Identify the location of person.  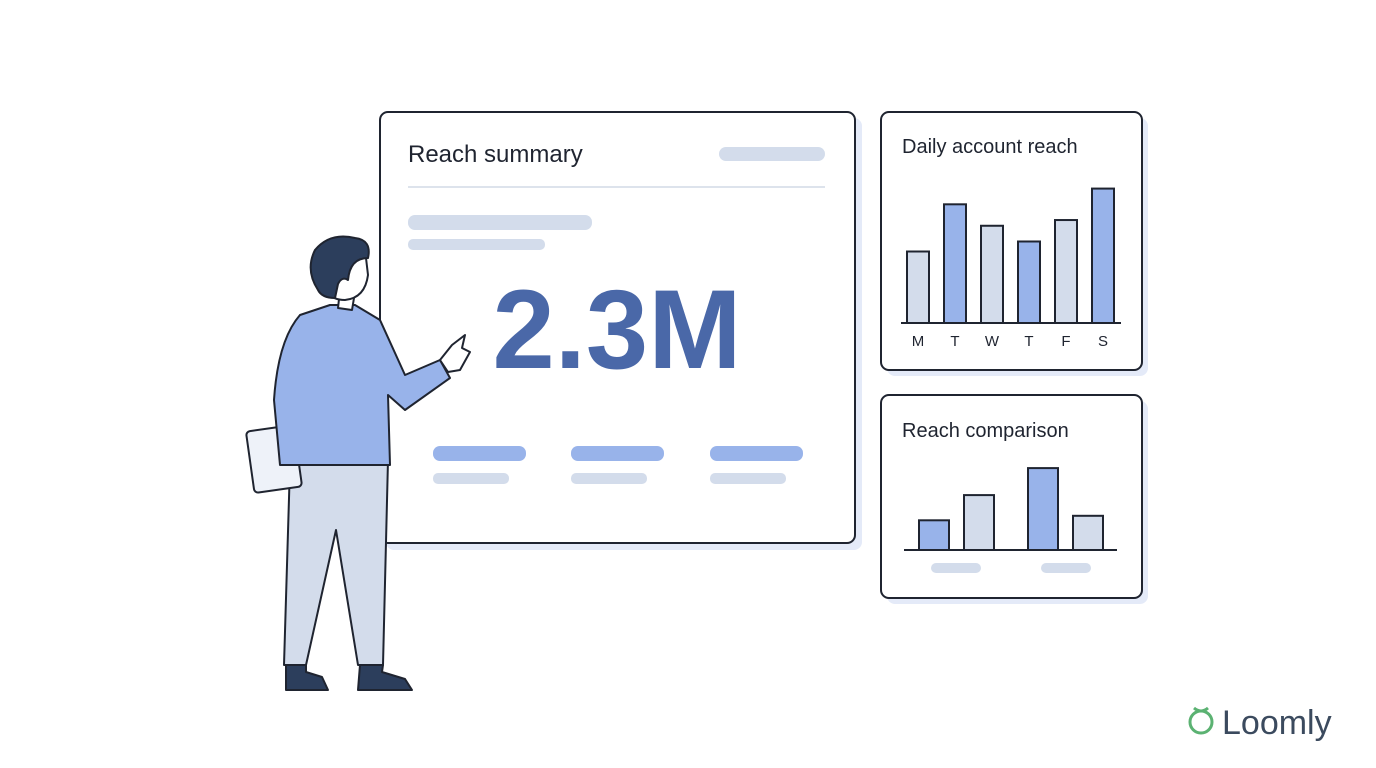
(358, 463).